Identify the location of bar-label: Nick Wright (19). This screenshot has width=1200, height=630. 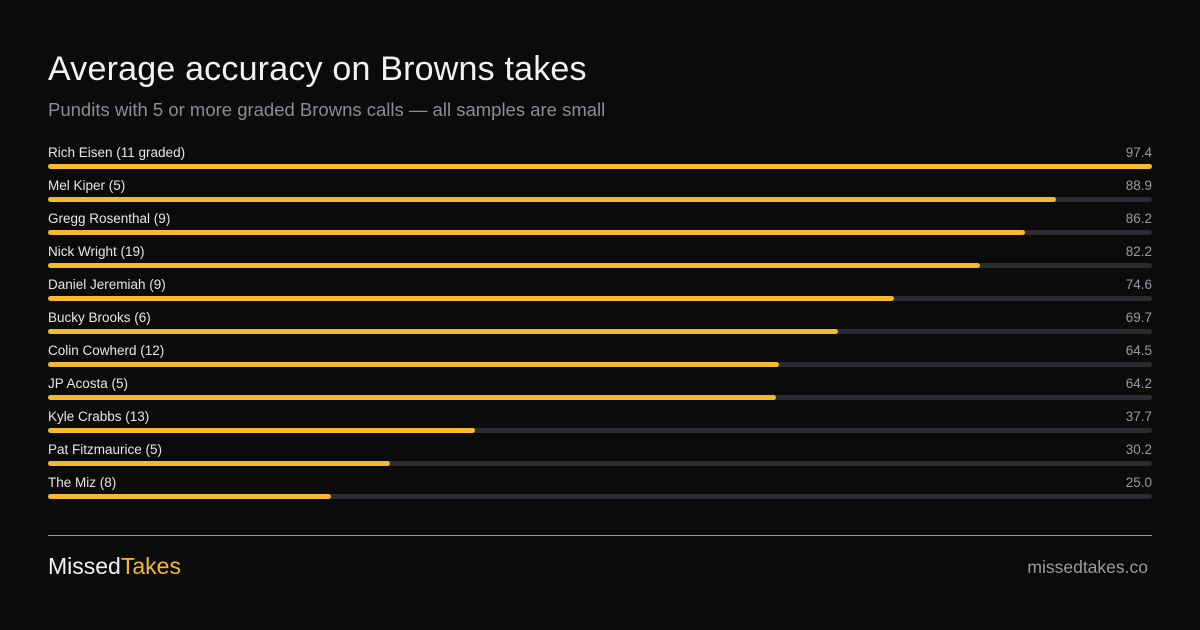
(96, 251).